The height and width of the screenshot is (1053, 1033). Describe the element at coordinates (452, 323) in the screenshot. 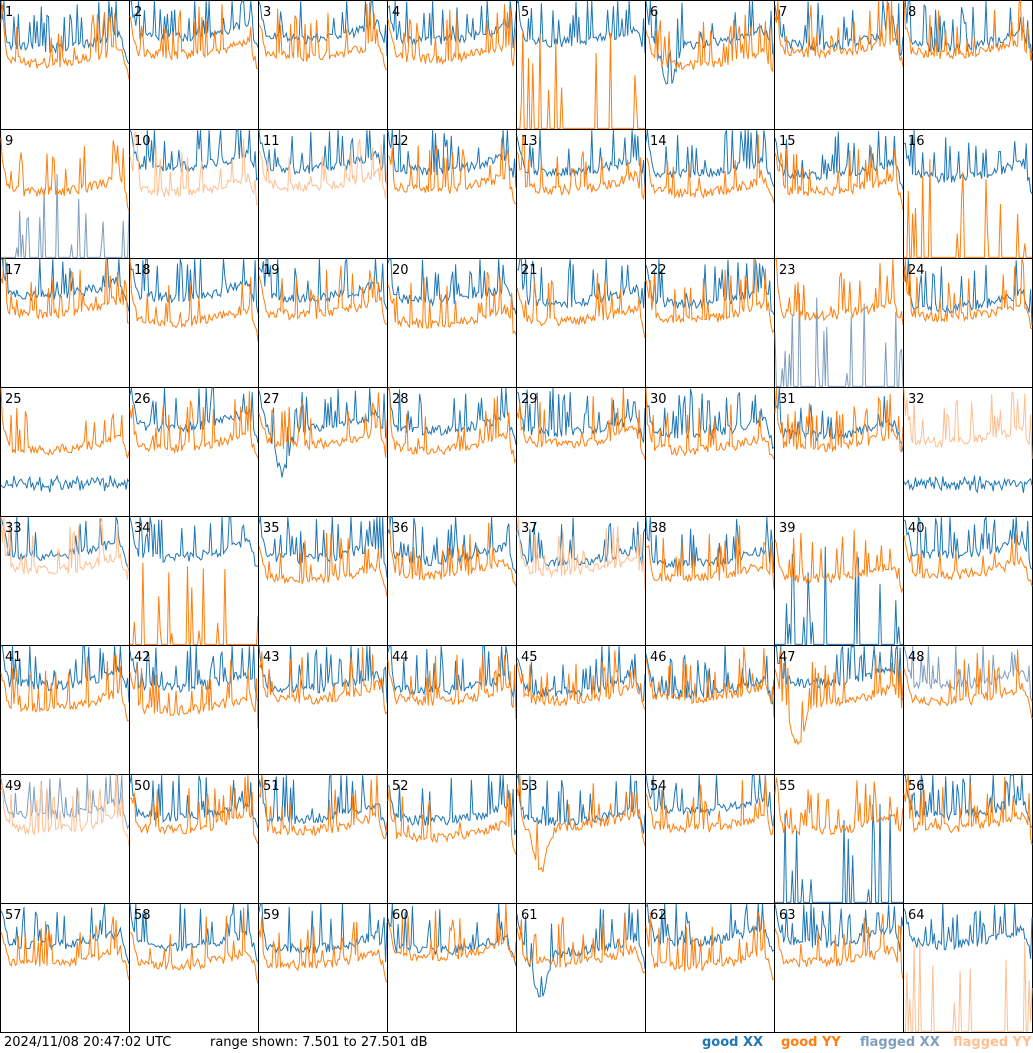

I see `panel-20: 20` at that location.